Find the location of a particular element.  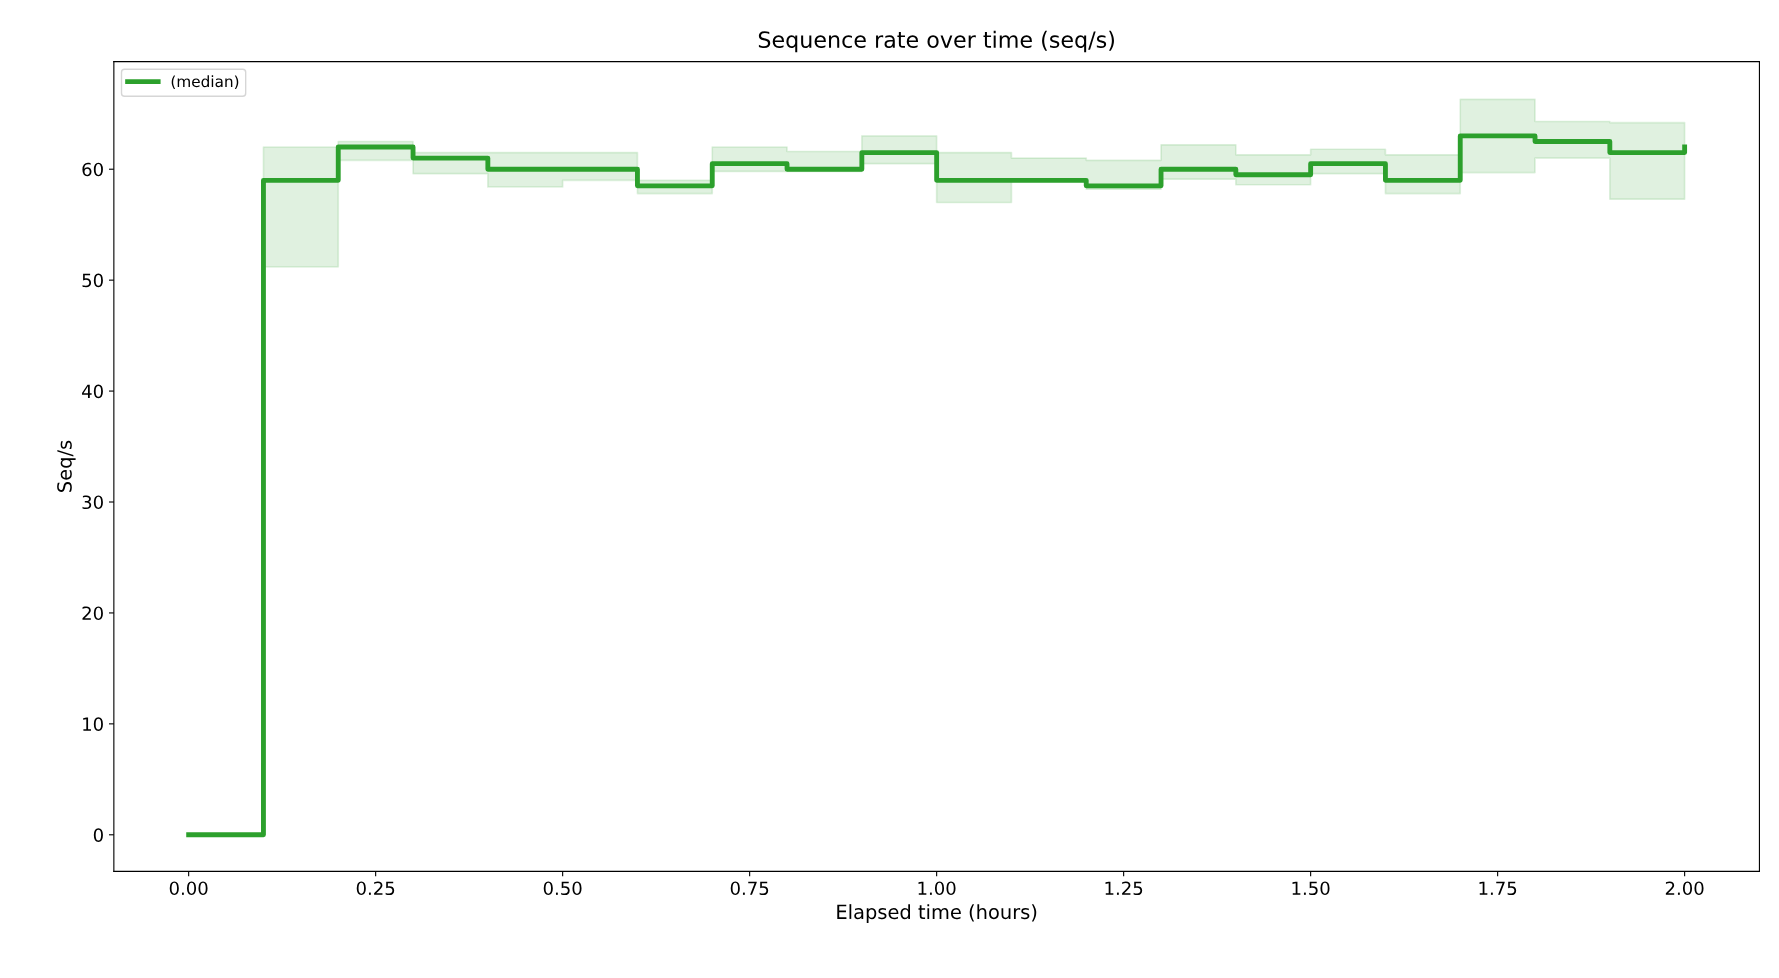

x-tick-label: 1.50 is located at coordinates (1311, 888).